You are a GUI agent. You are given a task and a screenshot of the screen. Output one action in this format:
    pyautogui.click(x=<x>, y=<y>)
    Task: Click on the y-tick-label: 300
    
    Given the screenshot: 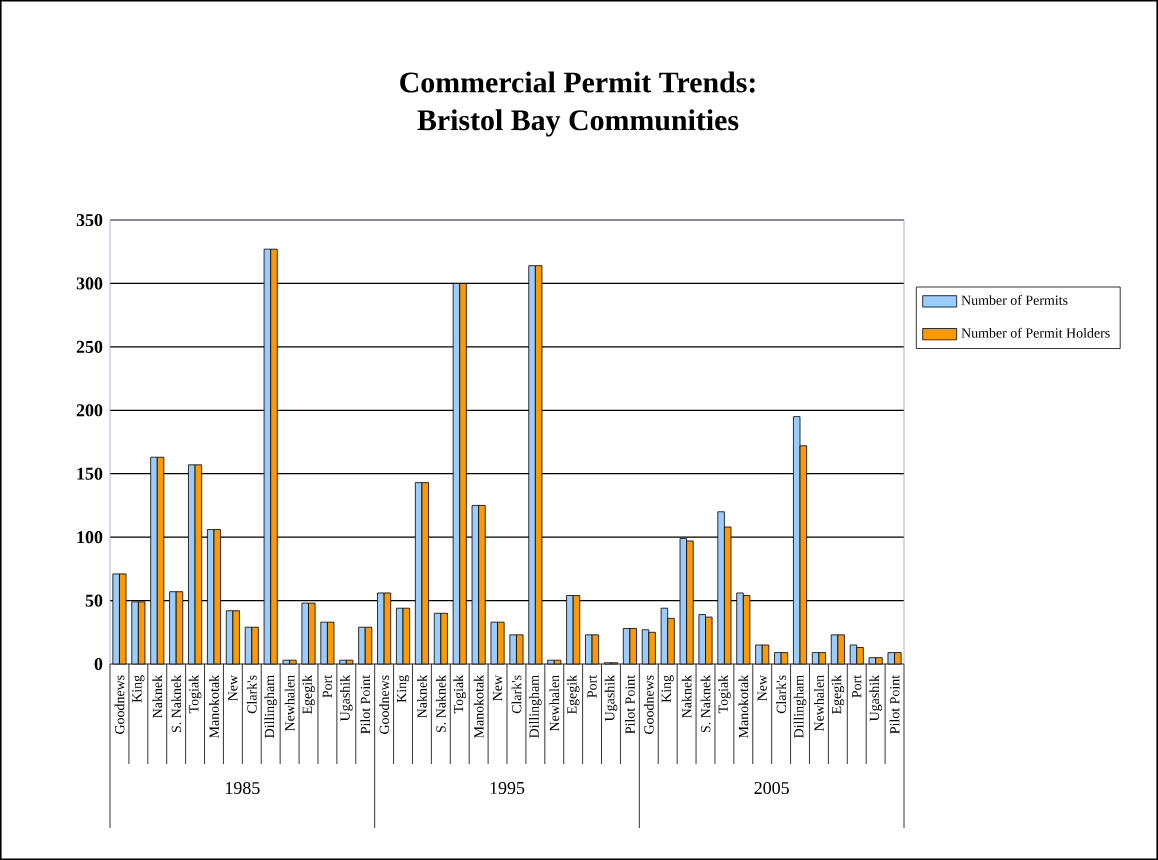 What is the action you would take?
    pyautogui.click(x=89, y=283)
    